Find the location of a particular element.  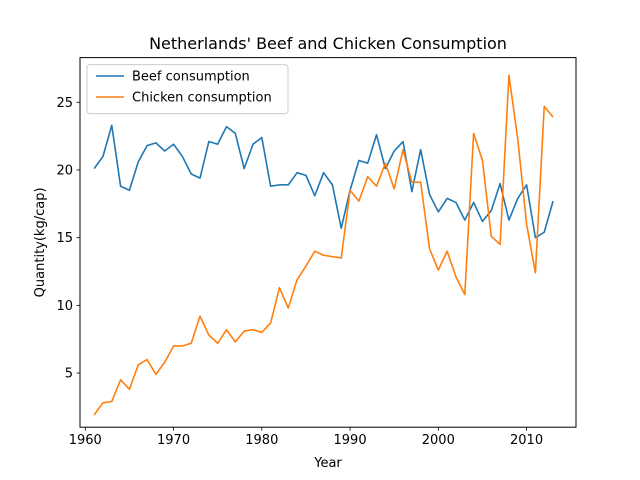

legend-label-beef: Beef consumption is located at coordinates (191, 77).